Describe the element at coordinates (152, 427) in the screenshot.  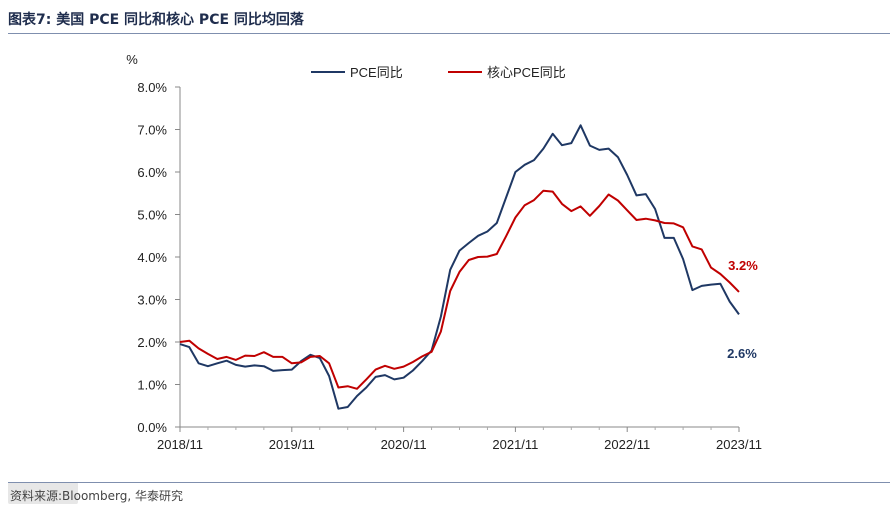
I see `y-tick-label: 0.0%` at that location.